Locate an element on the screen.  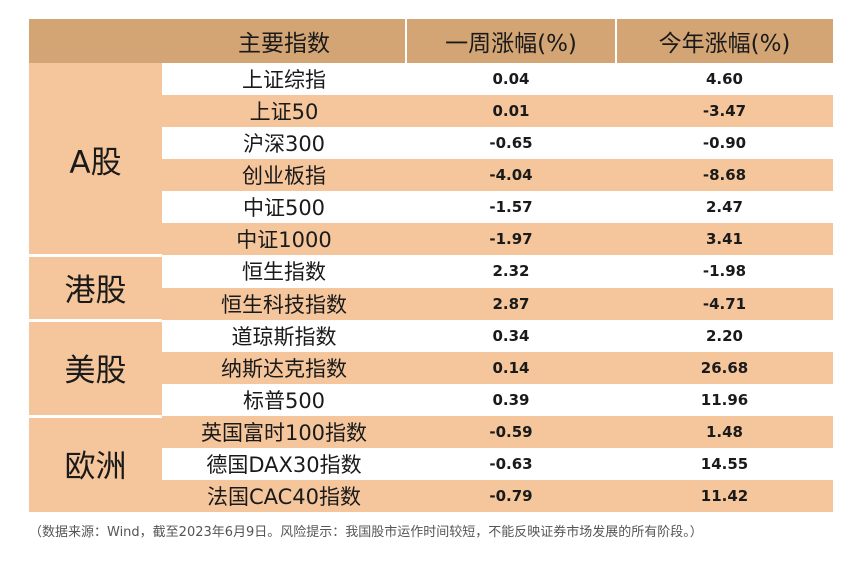
index-name-cell: 上证综指 is located at coordinates (284, 80).